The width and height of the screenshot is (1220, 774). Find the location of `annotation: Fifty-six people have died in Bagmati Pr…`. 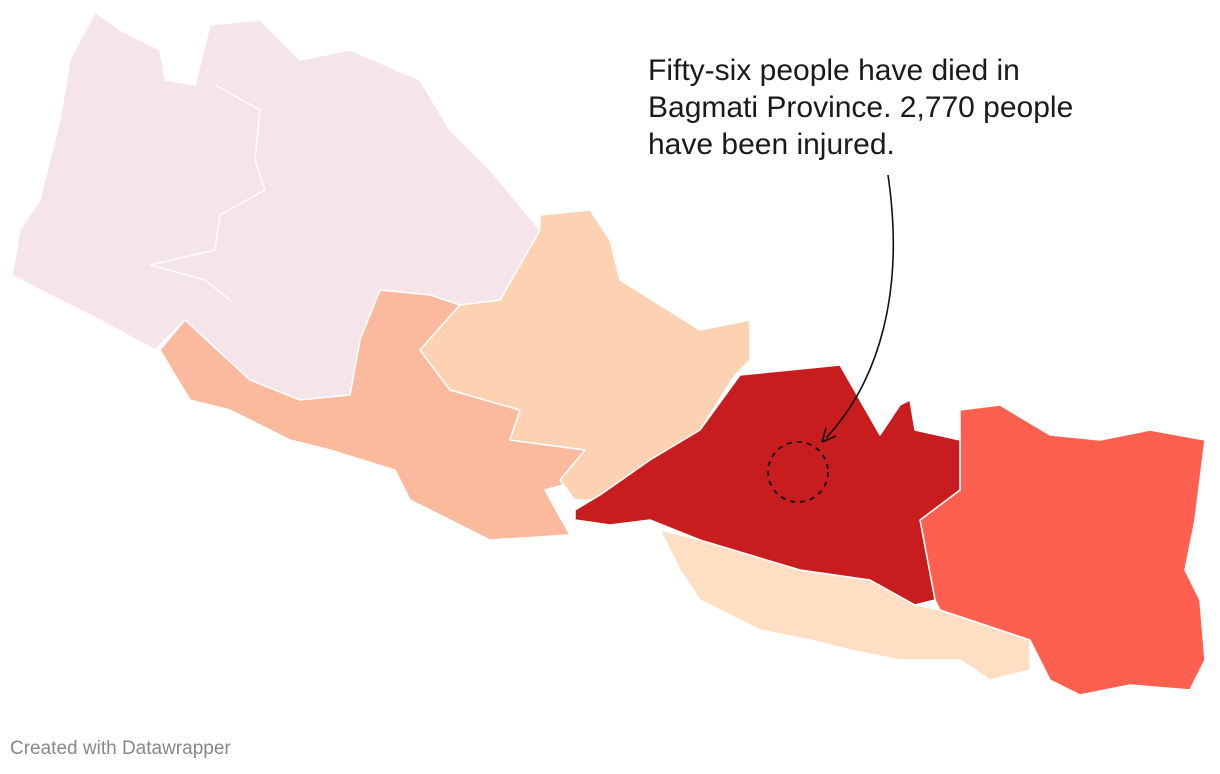

annotation: Fifty-six people have died in Bagmati Pr… is located at coordinates (861, 107).